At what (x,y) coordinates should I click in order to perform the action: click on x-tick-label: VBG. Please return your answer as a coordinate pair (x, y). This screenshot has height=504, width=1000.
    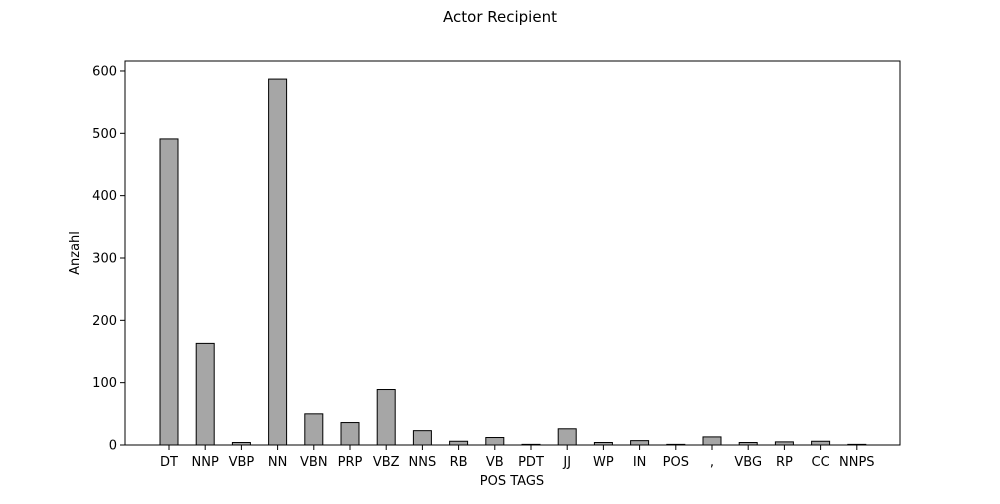
    Looking at the image, I should click on (748, 462).